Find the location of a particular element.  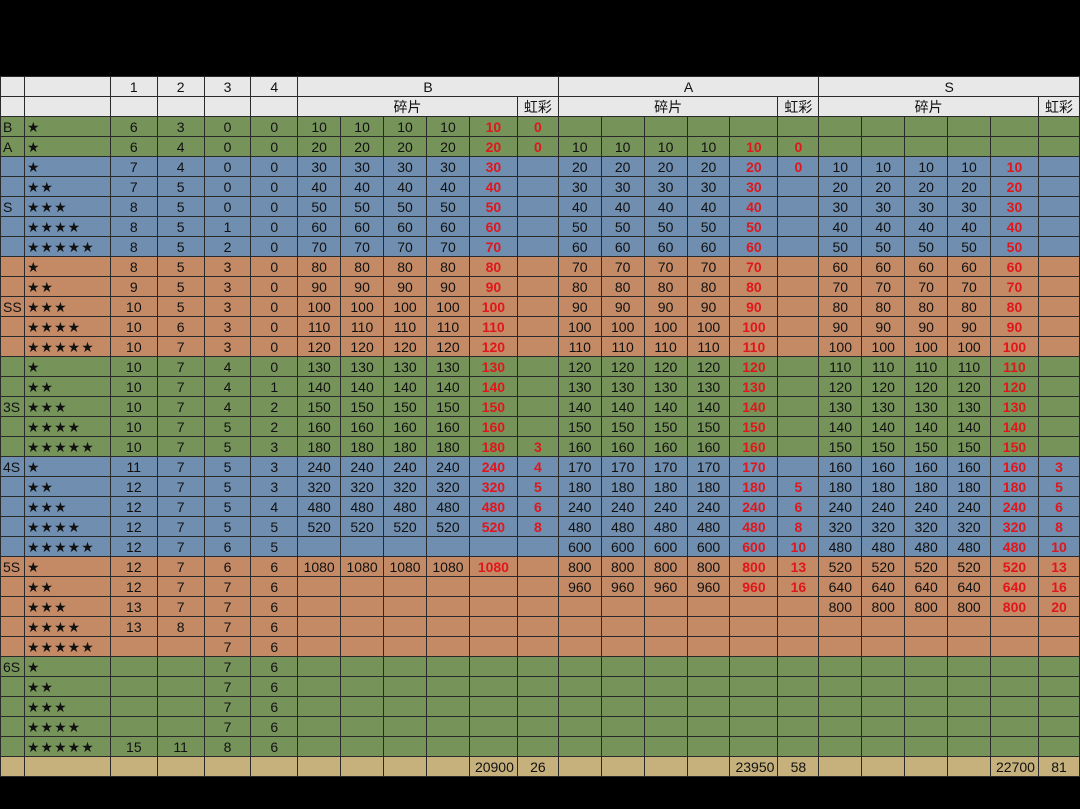

shard-total-cell: 50 is located at coordinates (1014, 246).